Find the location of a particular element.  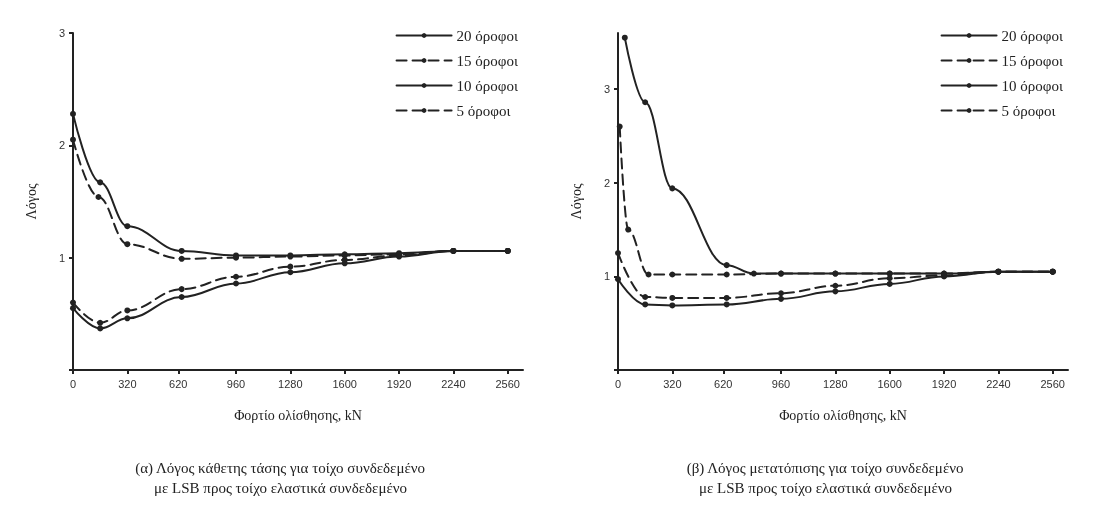

text: (β) Λόγος μετατόπισης για τοίχο συνδεδεμένο is located at coordinates (825, 468).